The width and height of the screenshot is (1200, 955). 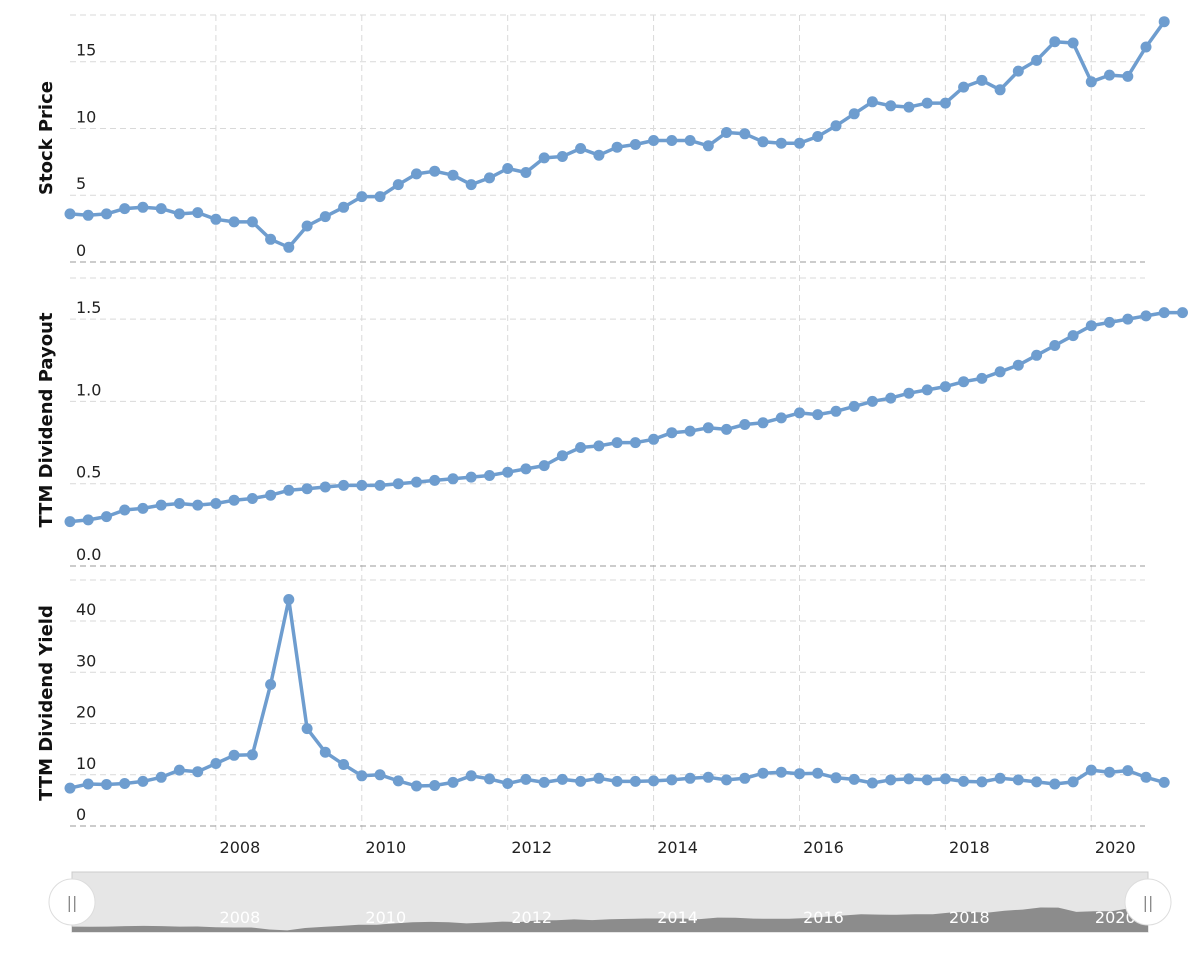 I want to click on y-axis-title: Stock Price, so click(x=46, y=138).